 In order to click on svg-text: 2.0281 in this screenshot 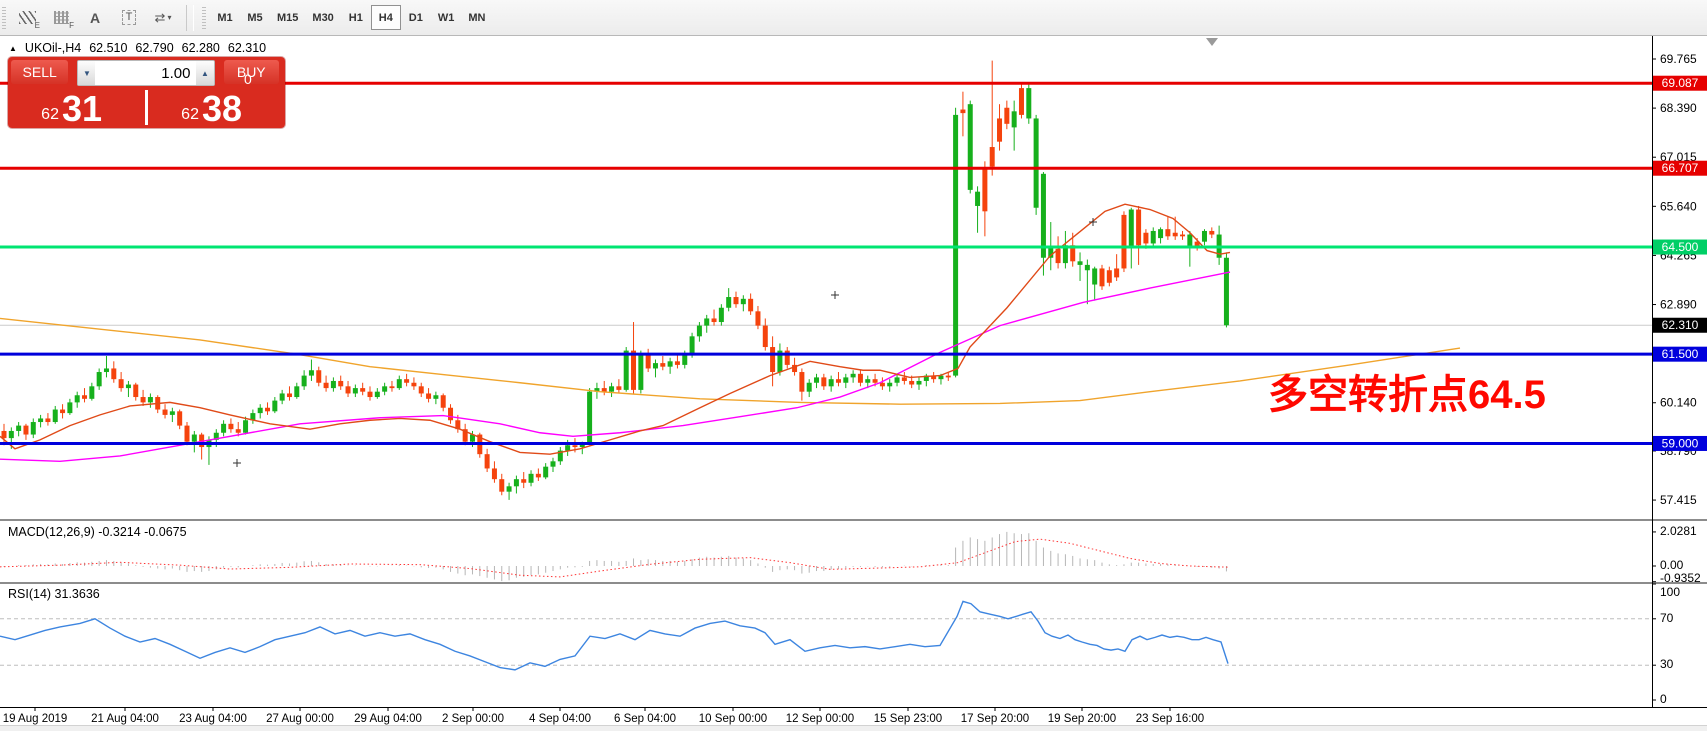, I will do `click(1678, 531)`.